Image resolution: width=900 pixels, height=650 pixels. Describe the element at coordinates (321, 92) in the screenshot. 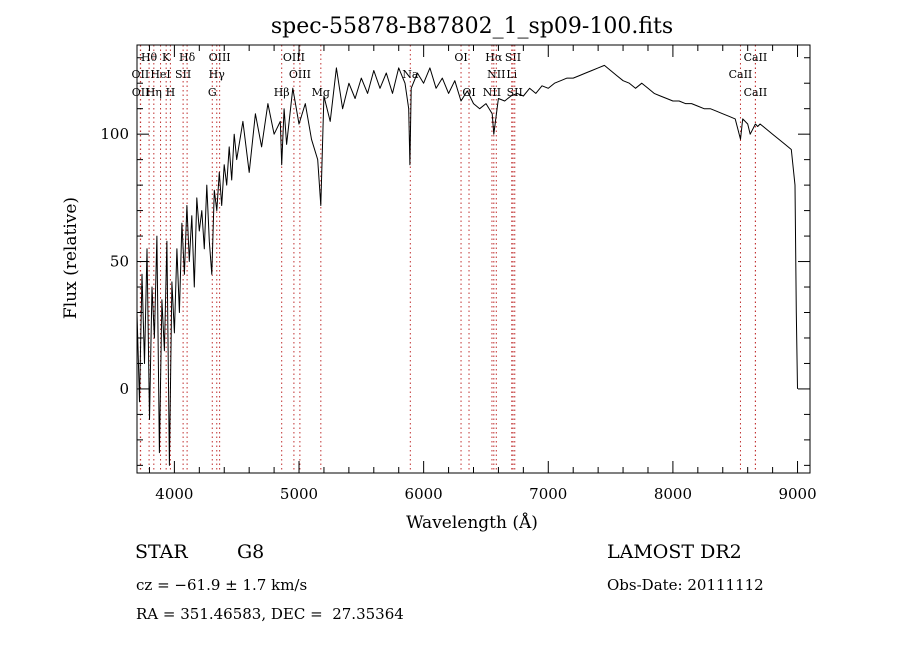

I see `line-marker-label: Mg` at that location.